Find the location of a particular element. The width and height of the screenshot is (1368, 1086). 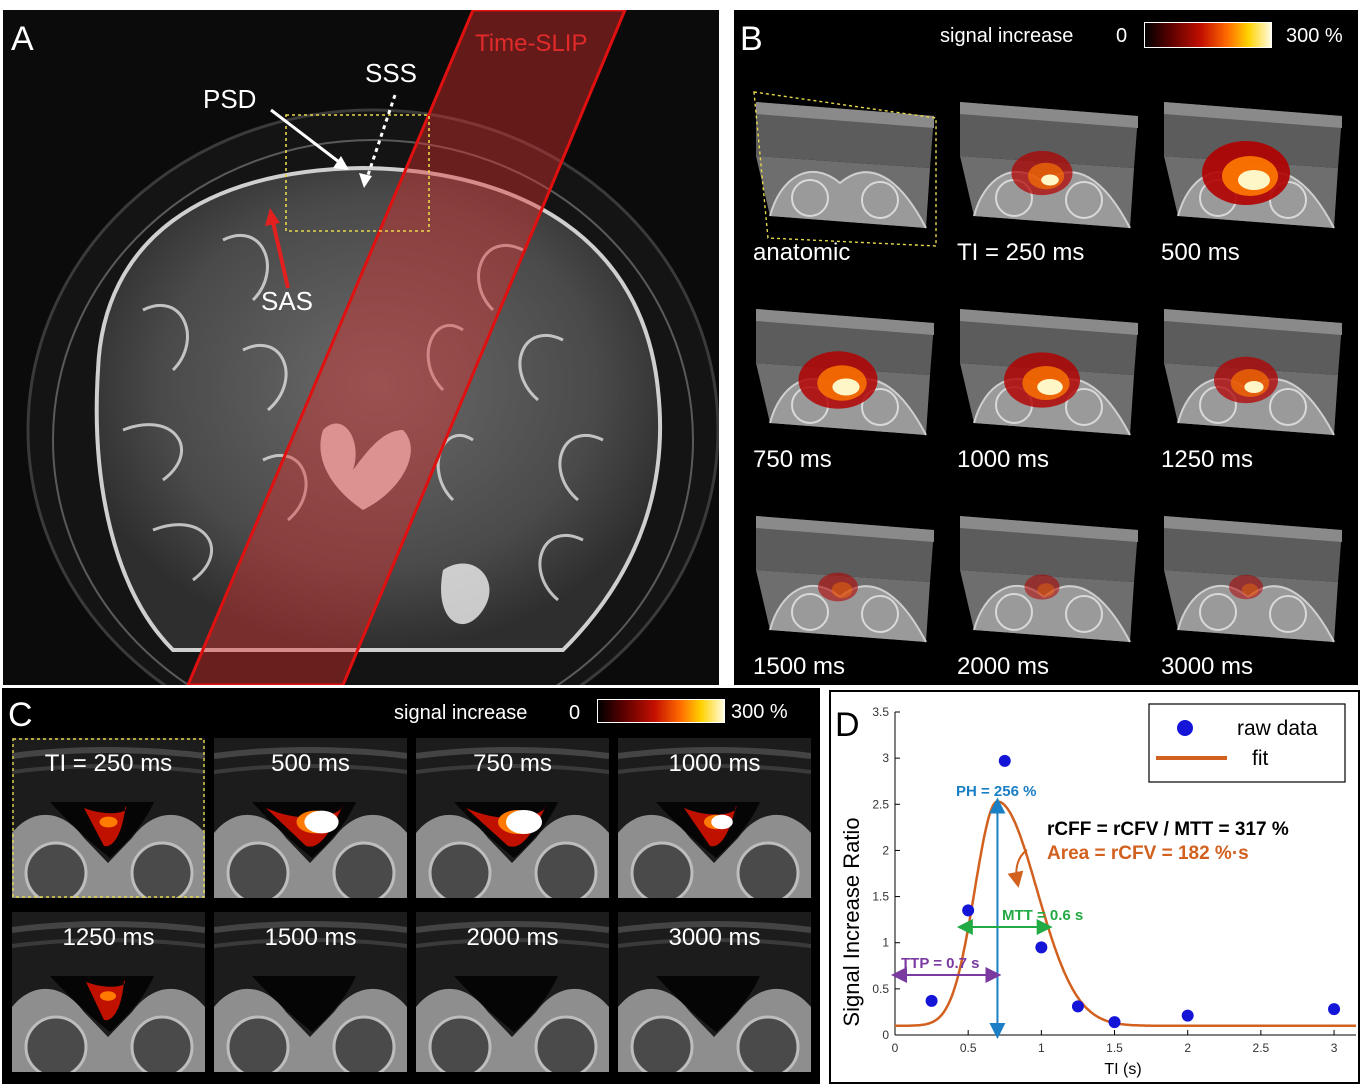

x-axis-label: TI (s) is located at coordinates (1122, 1069).